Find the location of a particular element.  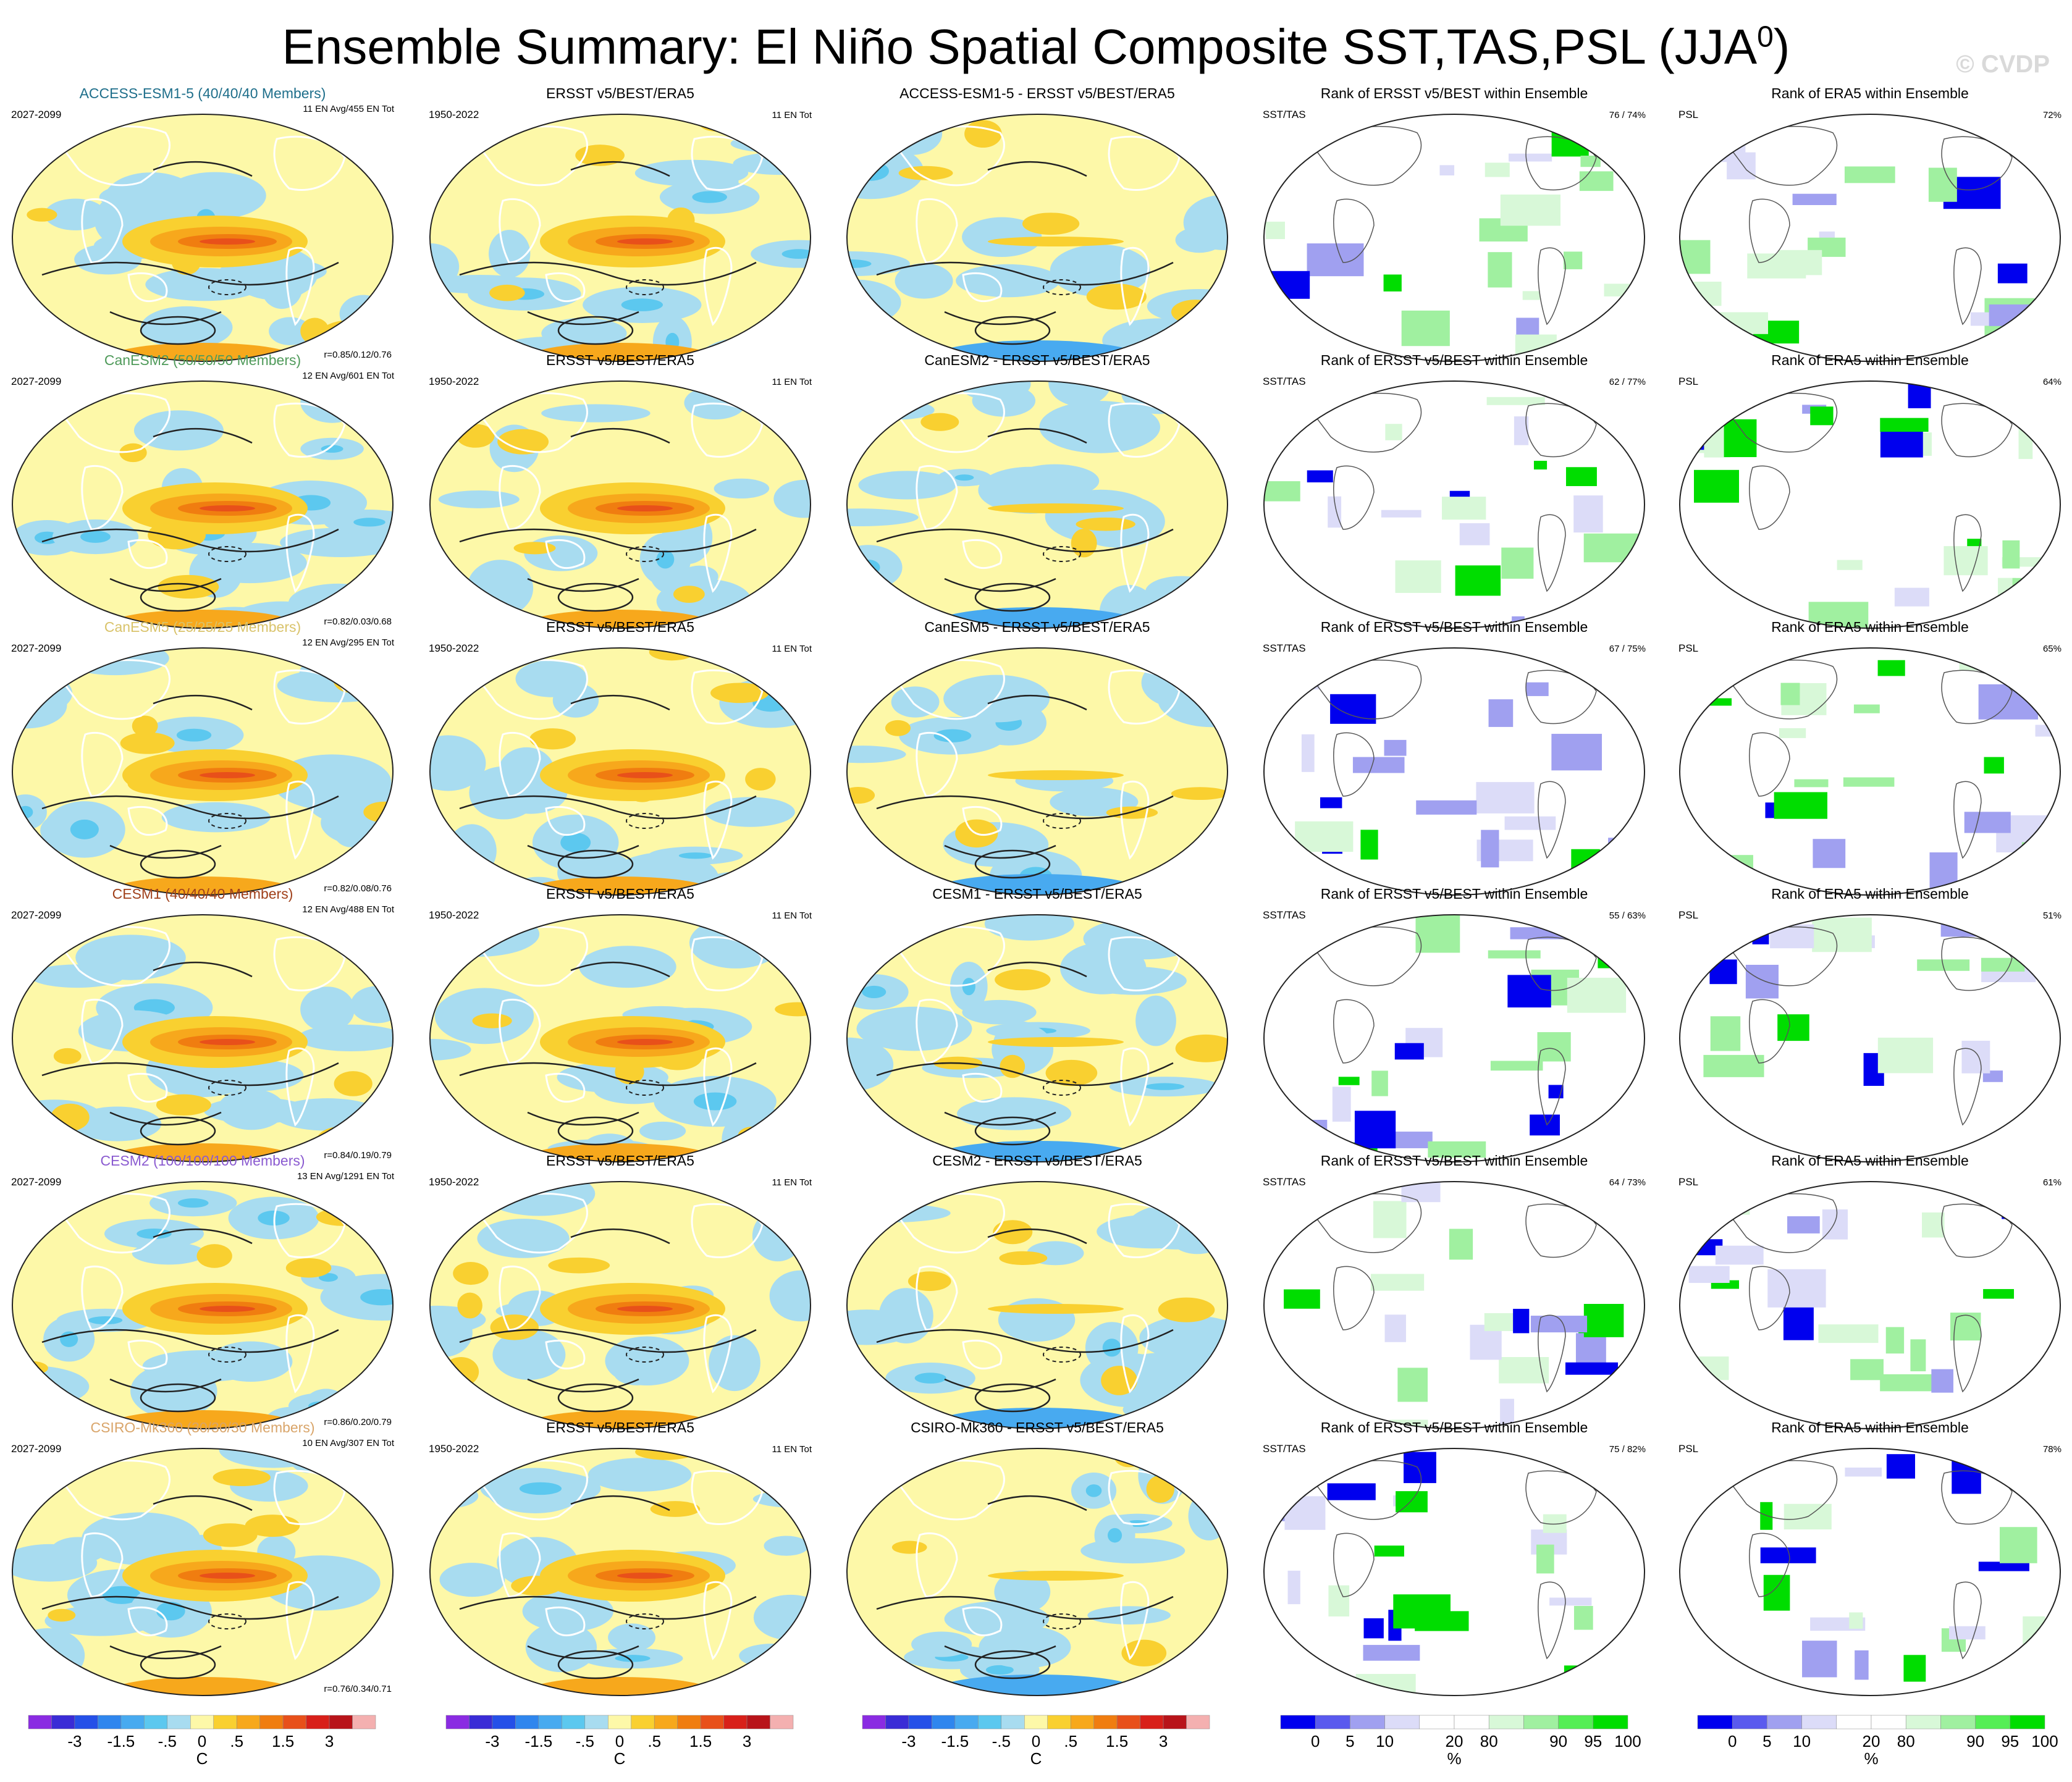

map-model-row2-psl-contour-negative is located at coordinates (227, 554).